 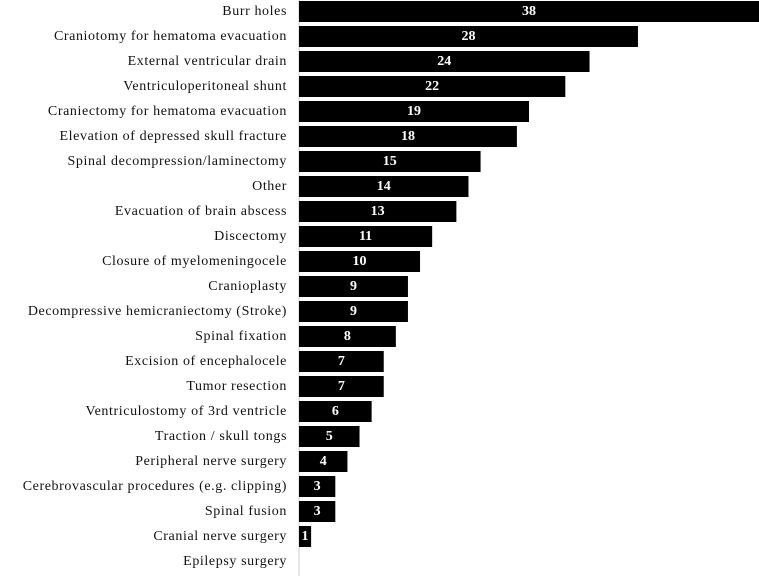 I want to click on bar-value-label: 28, so click(x=468, y=36).